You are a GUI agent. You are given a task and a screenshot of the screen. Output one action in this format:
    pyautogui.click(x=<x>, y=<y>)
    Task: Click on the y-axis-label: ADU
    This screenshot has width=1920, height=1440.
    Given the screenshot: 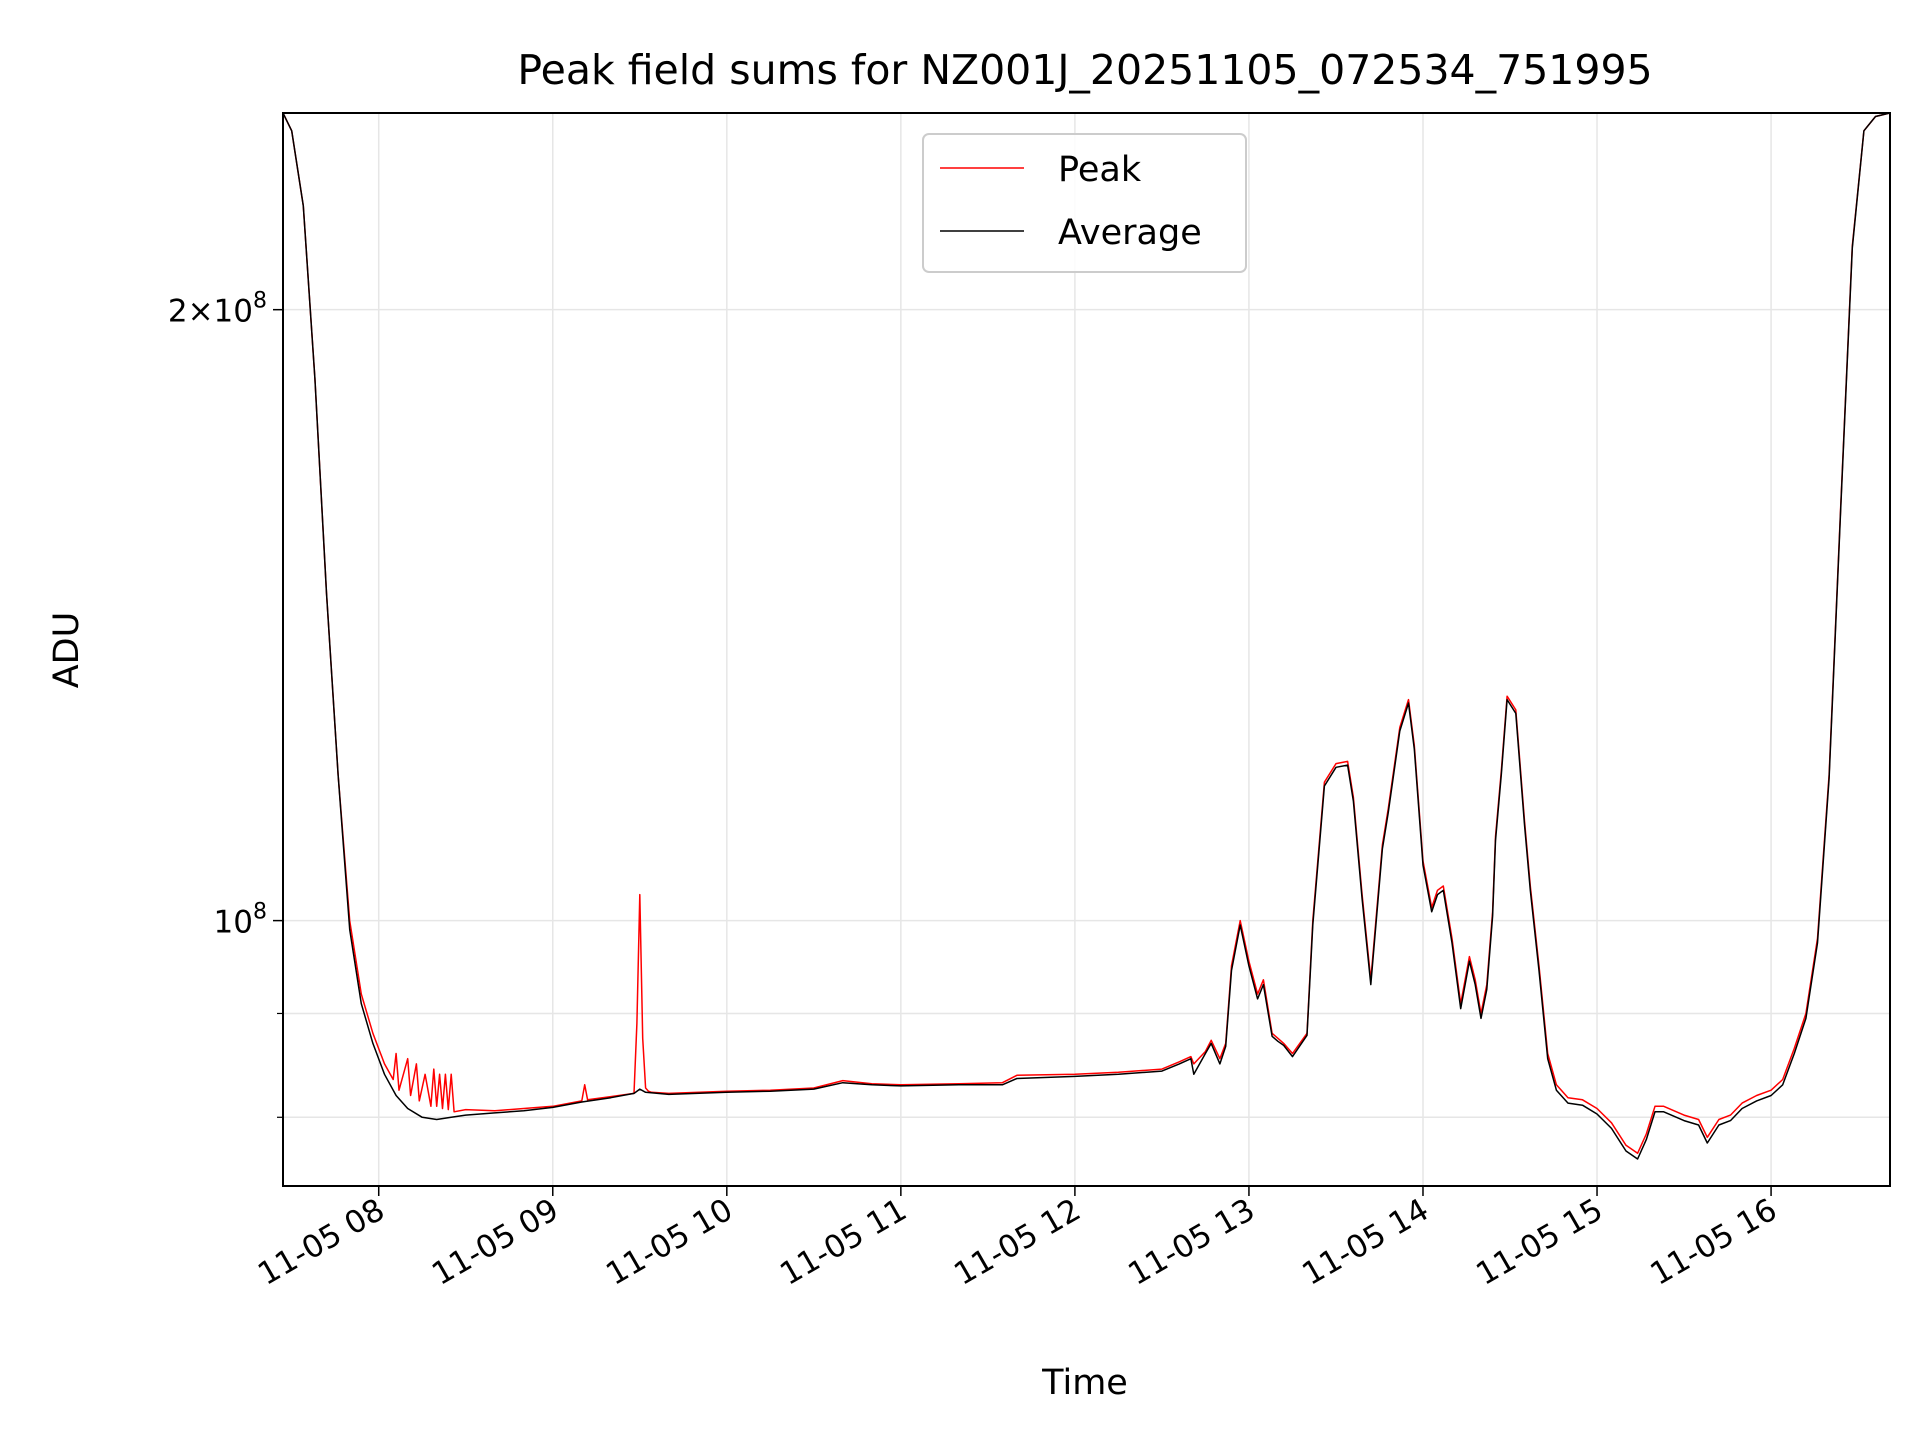 What is the action you would take?
    pyautogui.click(x=67, y=650)
    